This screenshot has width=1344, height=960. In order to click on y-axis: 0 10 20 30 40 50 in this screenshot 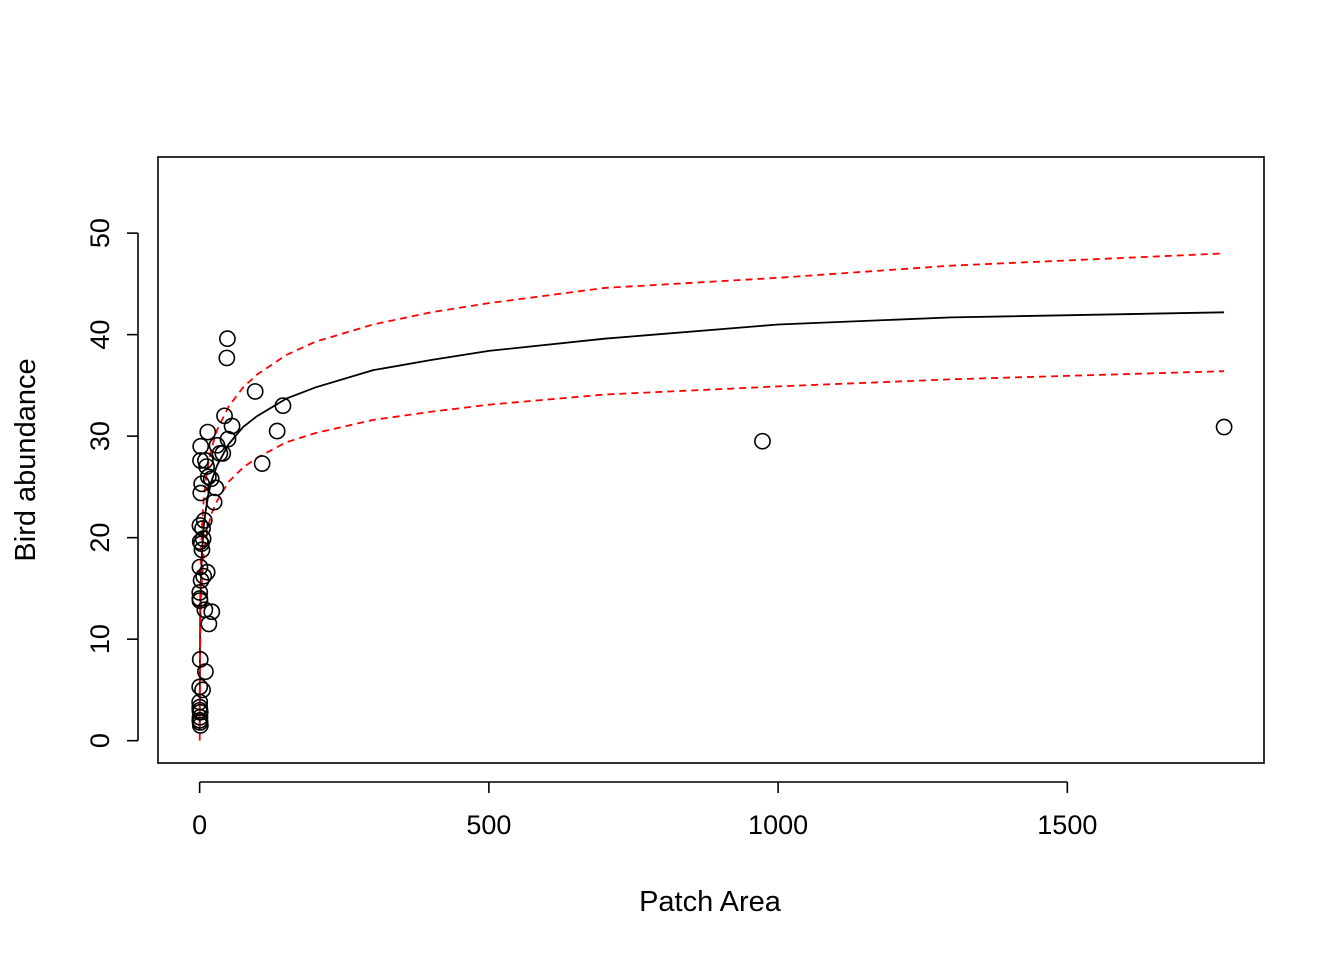, I will do `click(112, 483)`.